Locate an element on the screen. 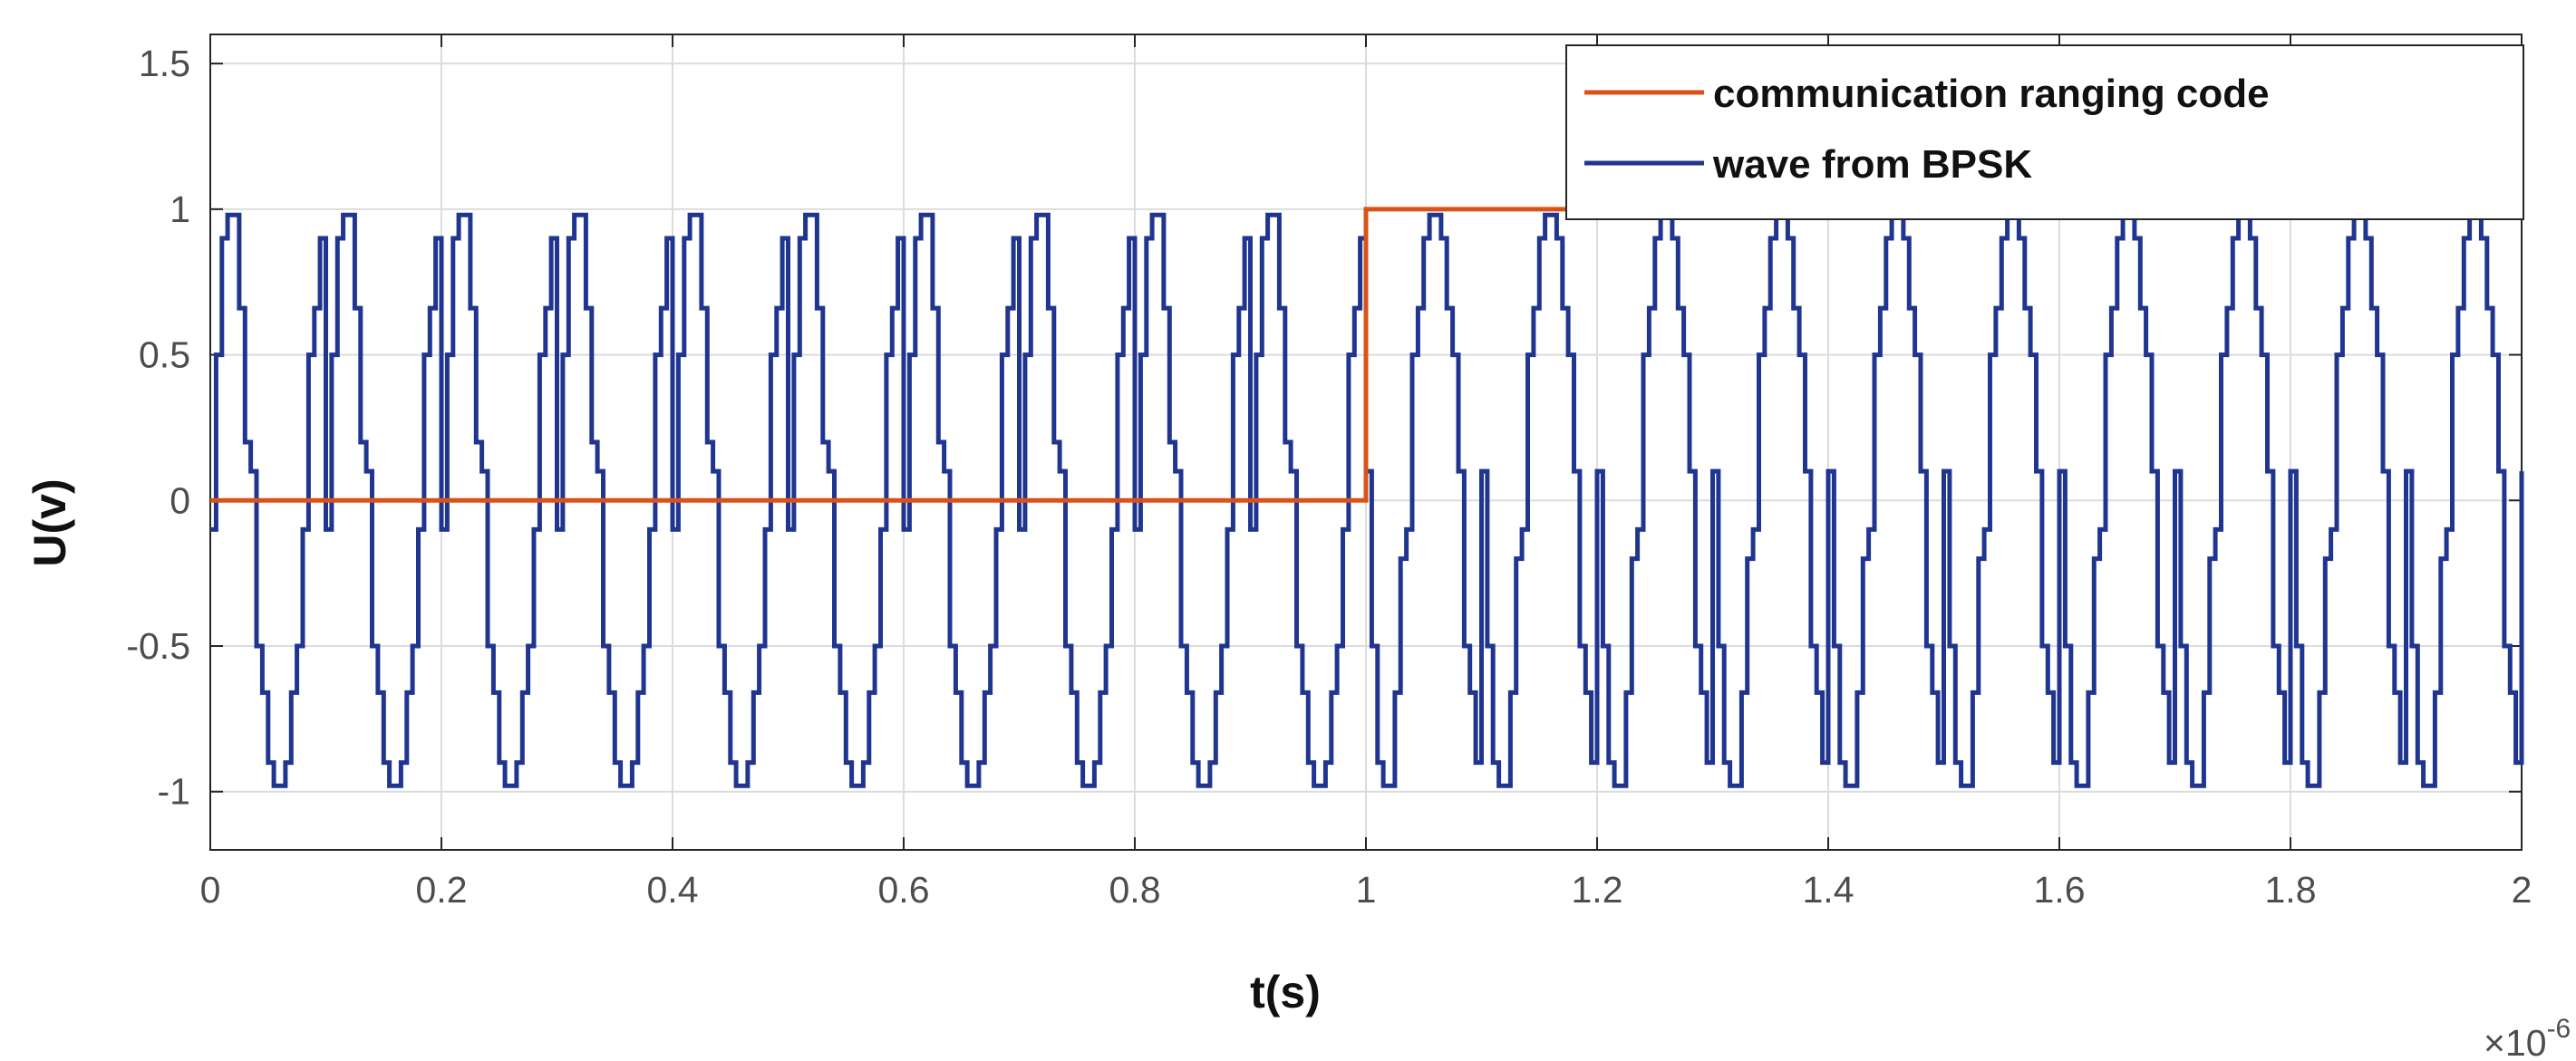  y-tick-label: -1 is located at coordinates (174, 792).